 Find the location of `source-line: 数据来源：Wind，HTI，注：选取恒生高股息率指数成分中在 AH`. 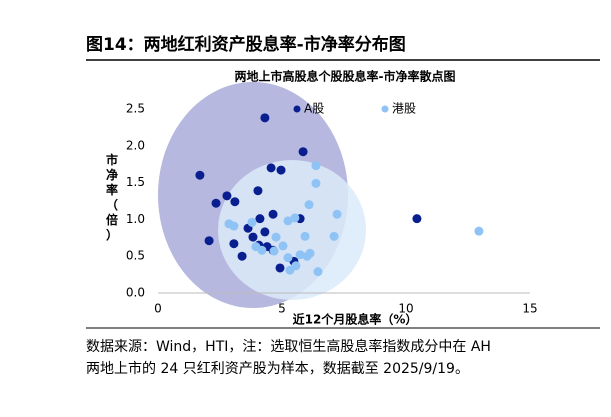

source-line: 数据来源：Wind，HTI，注：选取恒生高股息率指数成分中在 AH is located at coordinates (288, 346).